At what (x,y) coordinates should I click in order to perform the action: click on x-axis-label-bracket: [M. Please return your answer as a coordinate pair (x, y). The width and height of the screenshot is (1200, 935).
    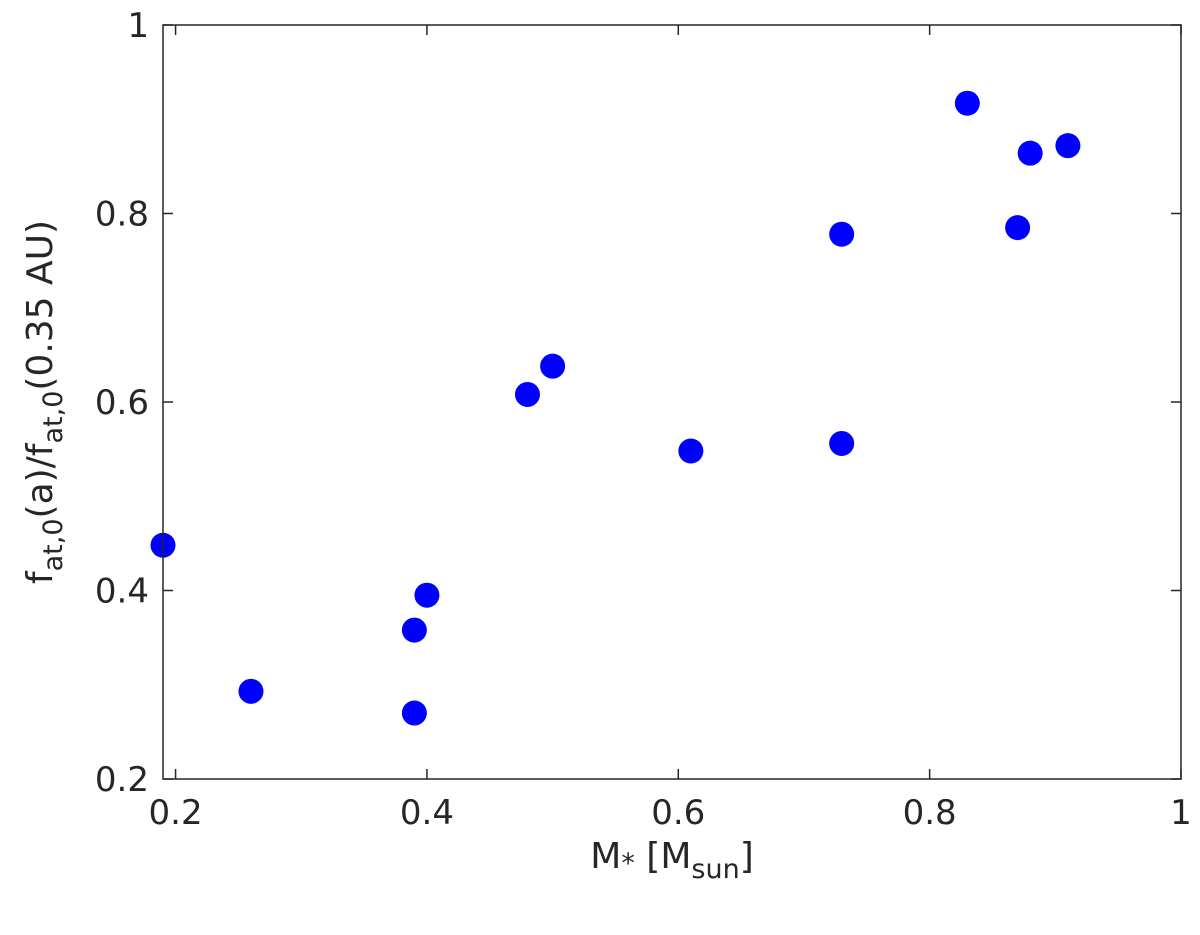
    Looking at the image, I should click on (663, 856).